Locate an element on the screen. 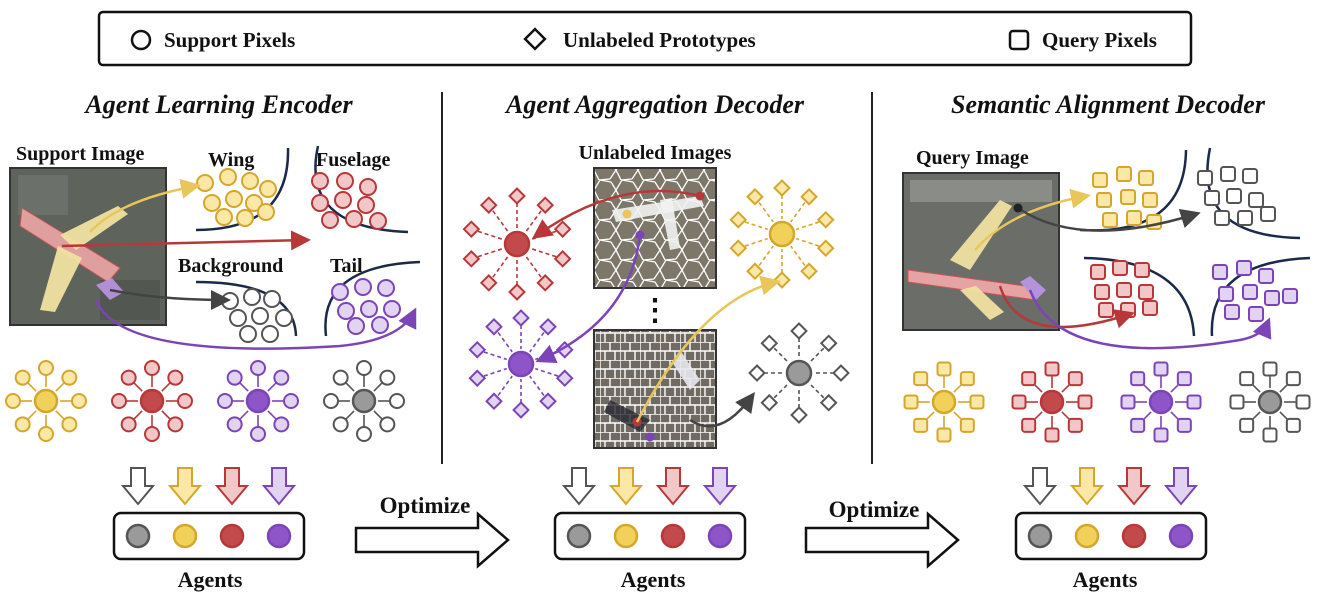  agents-label-2: Agents is located at coordinates (653, 579).